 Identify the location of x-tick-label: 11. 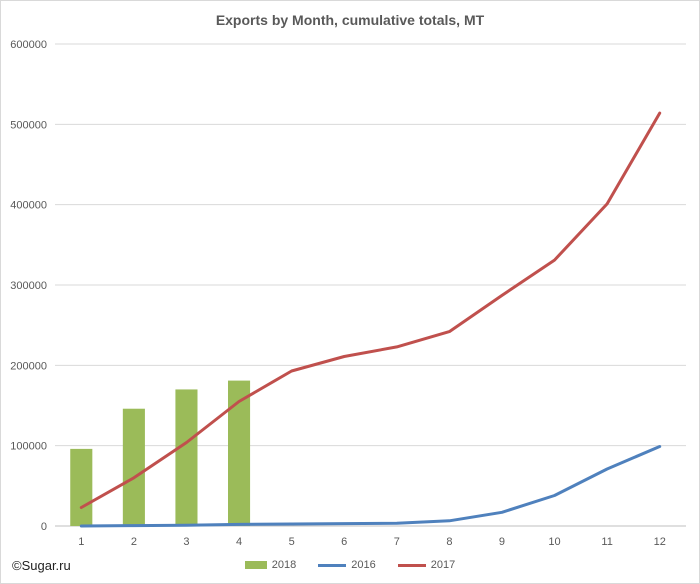
(606, 542).